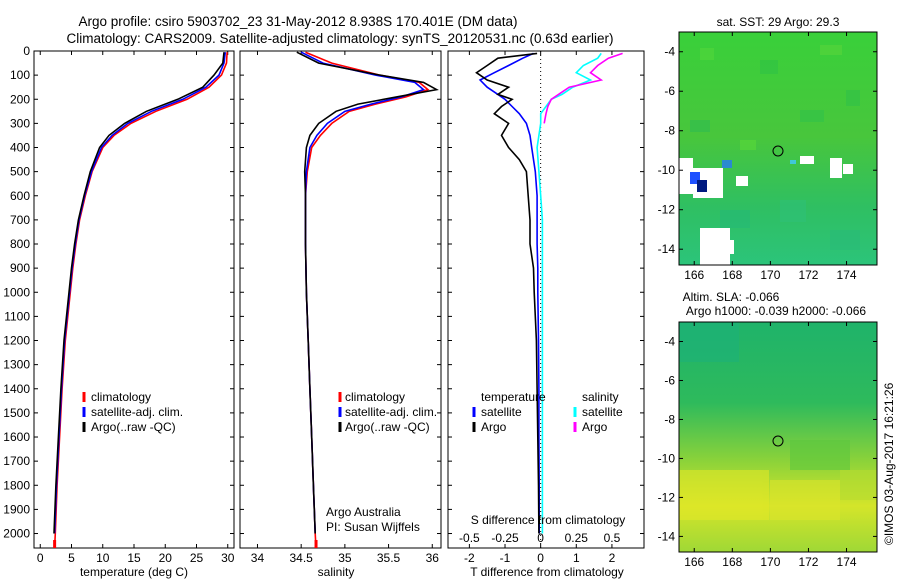  What do you see at coordinates (20, 244) in the screenshot?
I see `depth-tick-label: 800` at bounding box center [20, 244].